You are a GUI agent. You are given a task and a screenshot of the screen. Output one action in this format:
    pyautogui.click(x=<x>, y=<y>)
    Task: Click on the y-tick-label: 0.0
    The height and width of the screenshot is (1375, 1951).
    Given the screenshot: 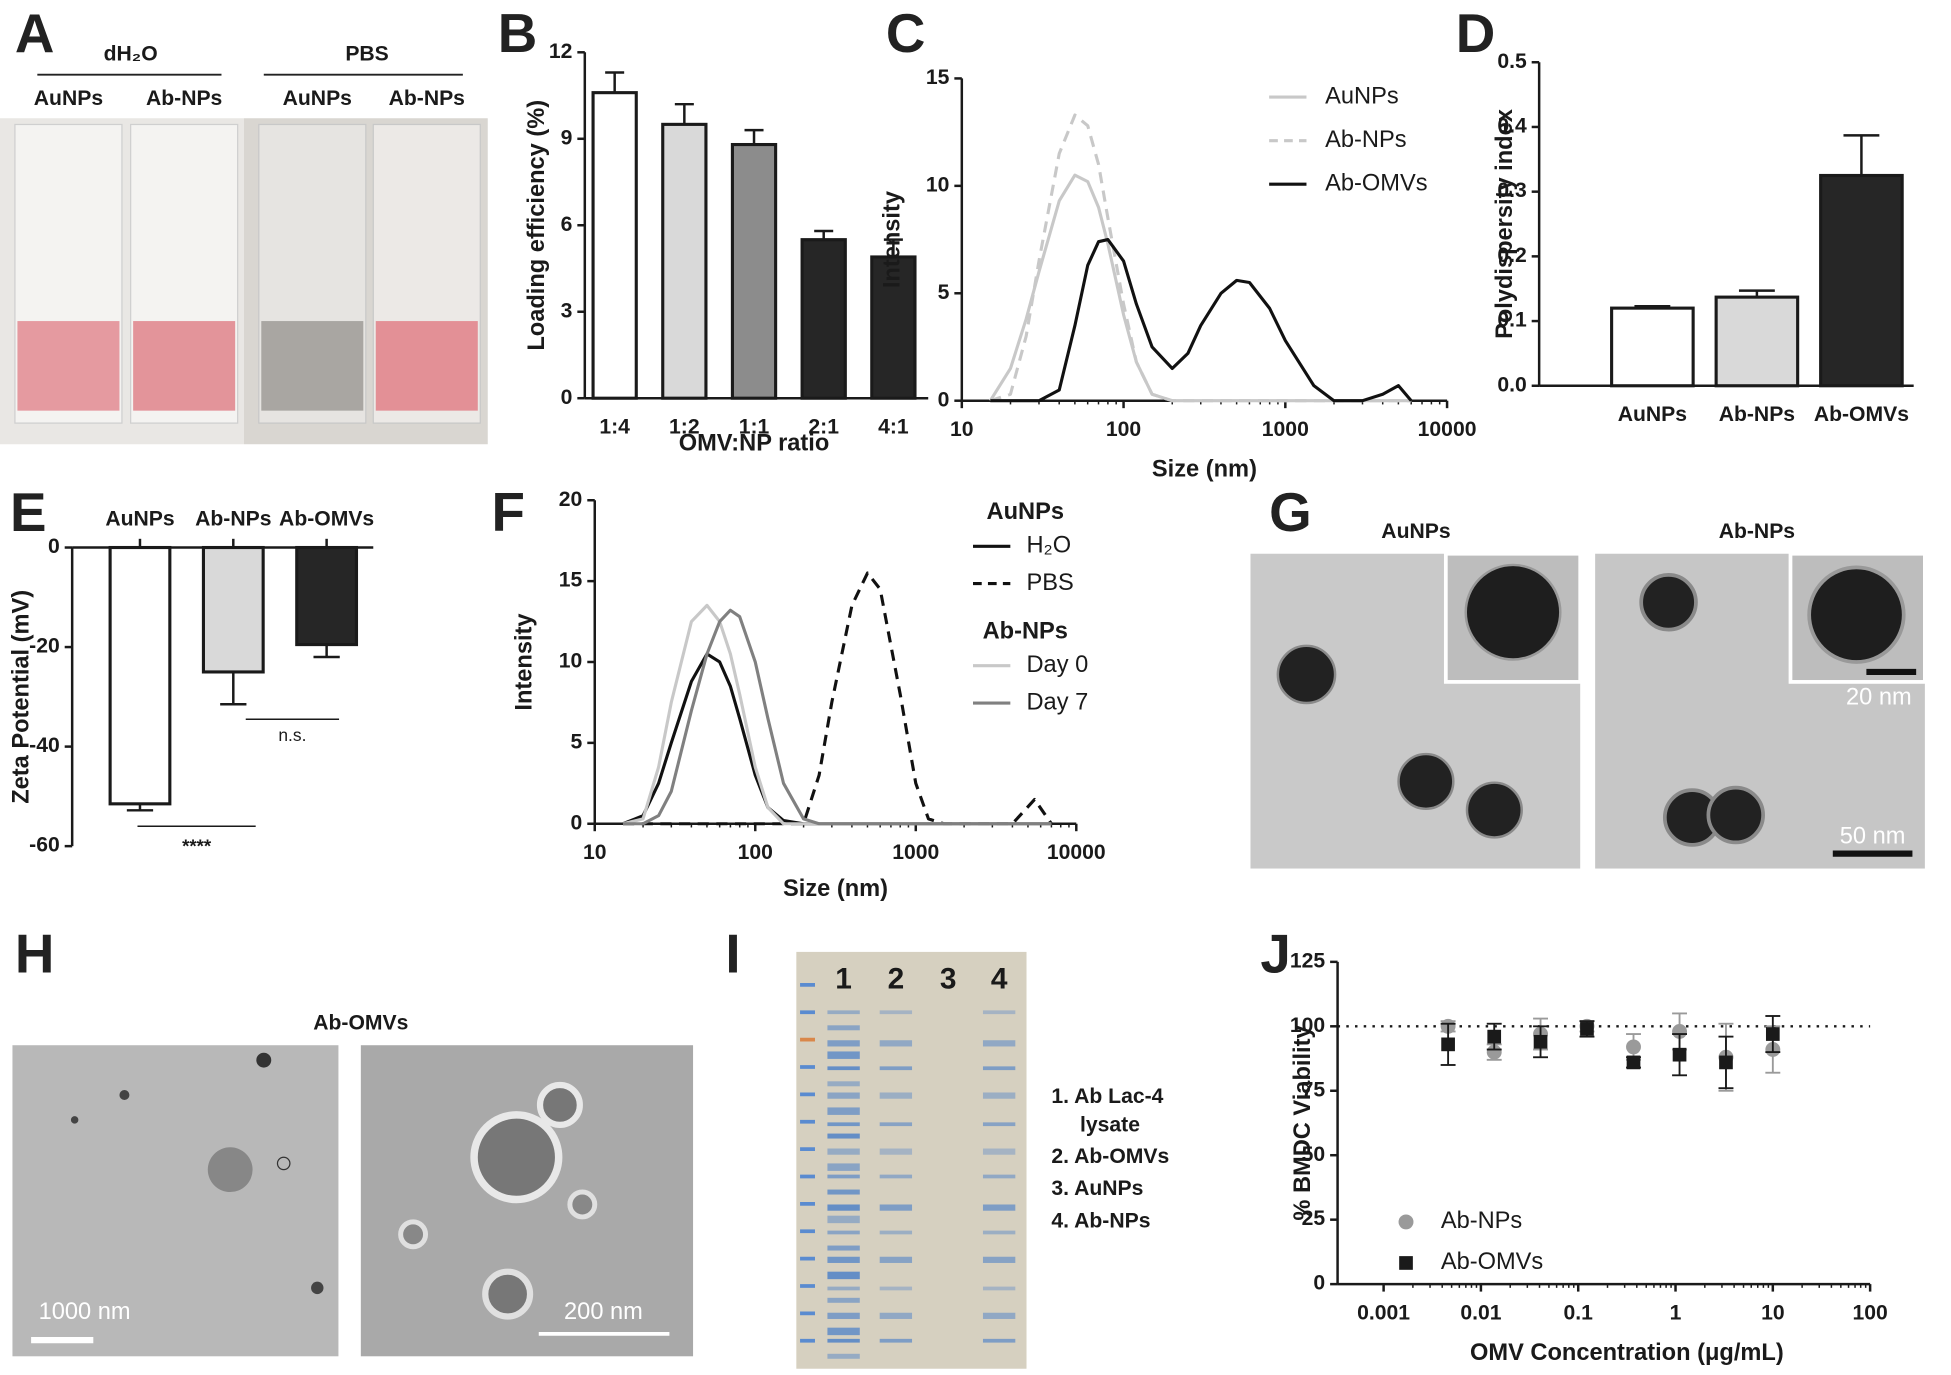 What is the action you would take?
    pyautogui.click(x=1511, y=384)
    